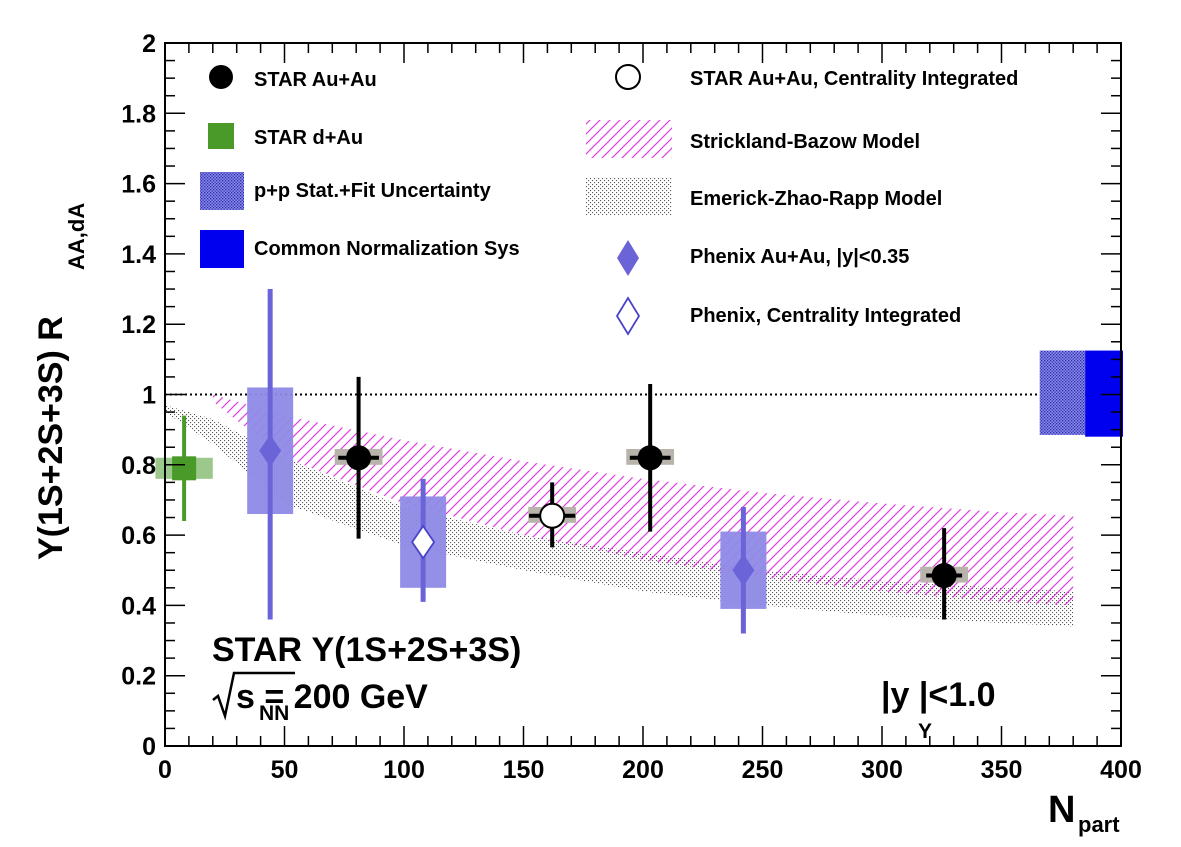  What do you see at coordinates (165, 770) in the screenshot?
I see `x-tick-label: 0` at bounding box center [165, 770].